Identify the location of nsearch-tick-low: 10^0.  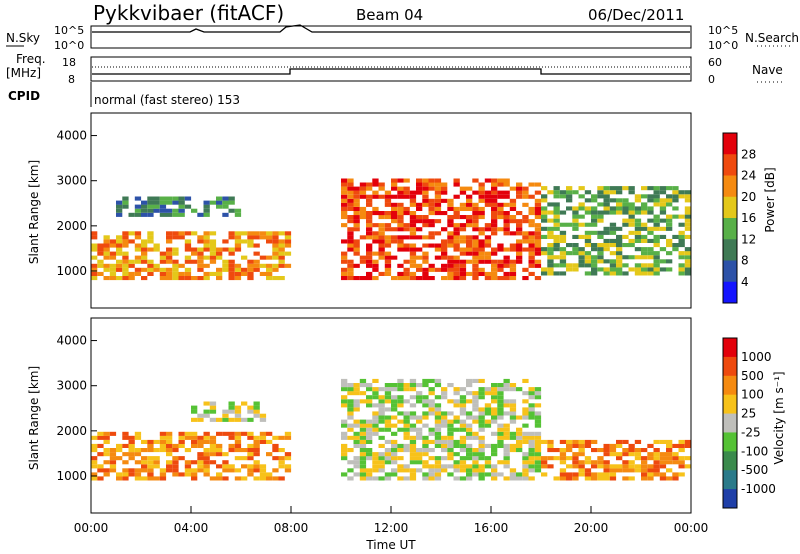
(723, 45).